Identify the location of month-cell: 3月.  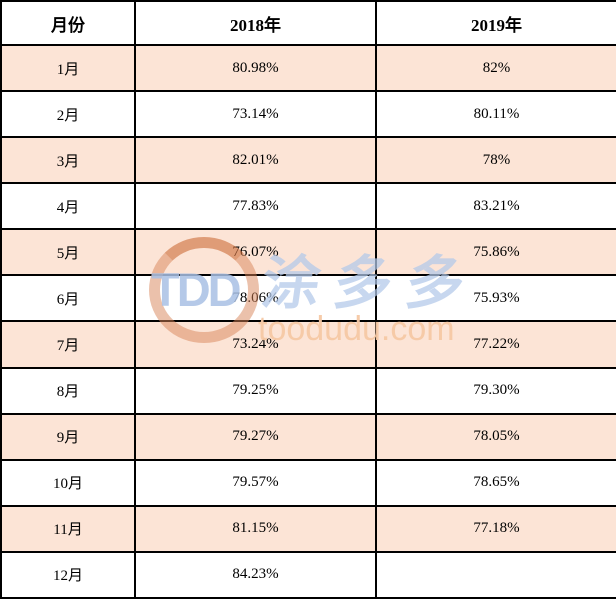
(68, 160).